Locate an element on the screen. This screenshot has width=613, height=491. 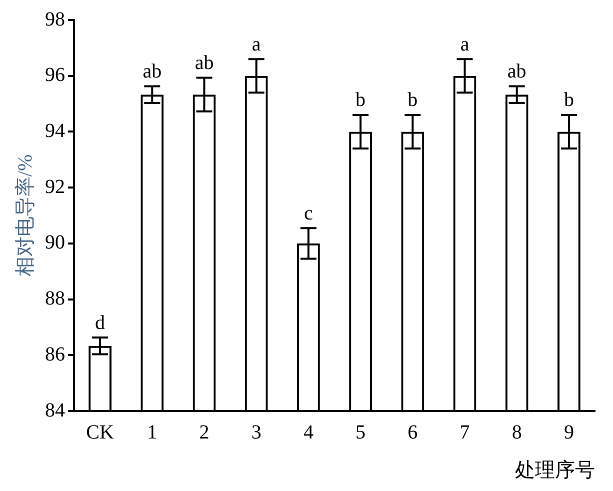
x-tick-label: 6 is located at coordinates (413, 432).